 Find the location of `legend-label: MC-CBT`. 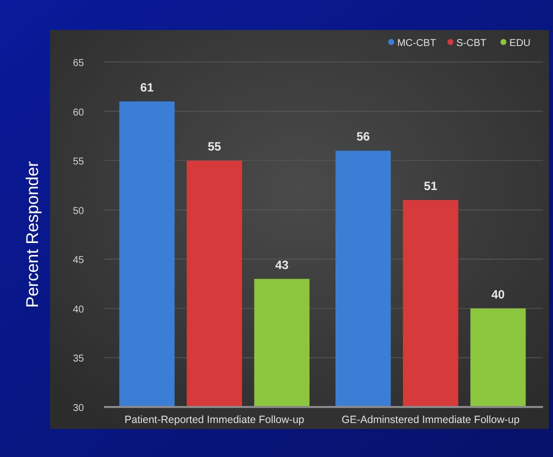

legend-label: MC-CBT is located at coordinates (416, 43).